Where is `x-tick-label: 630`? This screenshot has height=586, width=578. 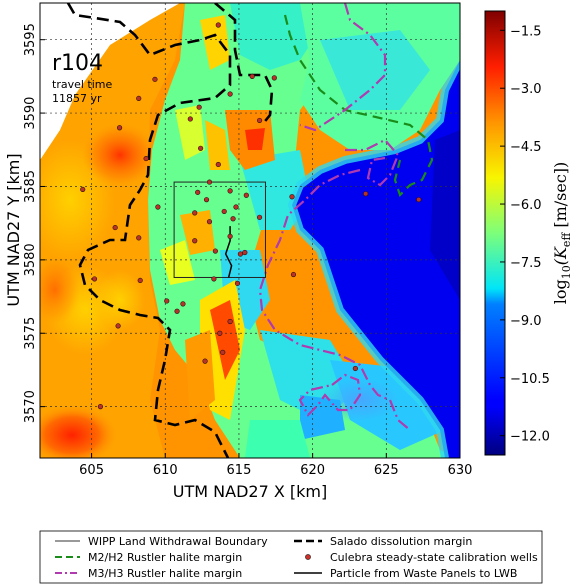
x-tick-label: 630 is located at coordinates (460, 470).